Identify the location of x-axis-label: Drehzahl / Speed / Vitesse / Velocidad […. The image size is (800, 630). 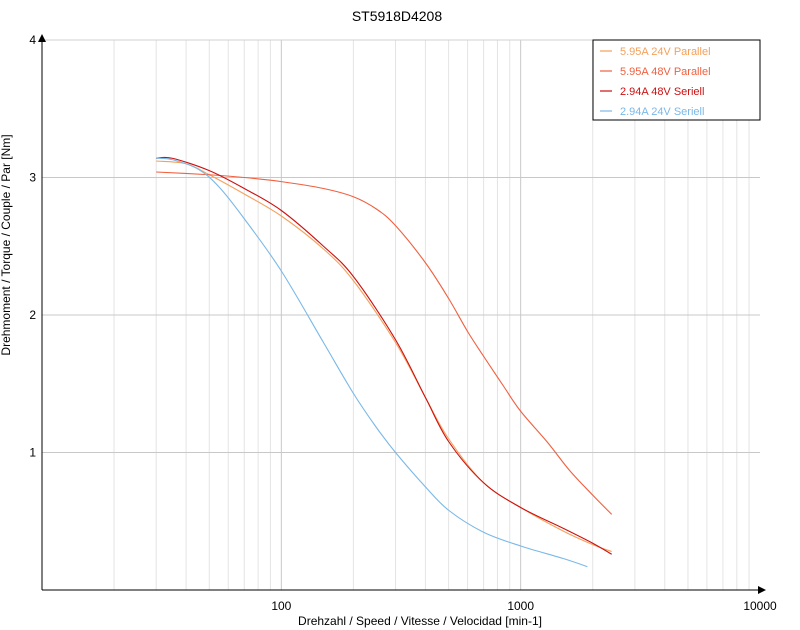
(420, 621).